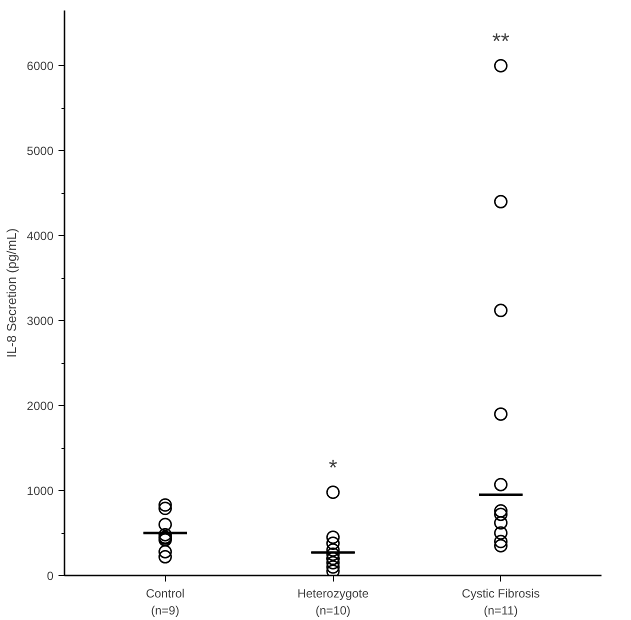  What do you see at coordinates (50, 576) in the screenshot?
I see `y-tick-label: 0` at bounding box center [50, 576].